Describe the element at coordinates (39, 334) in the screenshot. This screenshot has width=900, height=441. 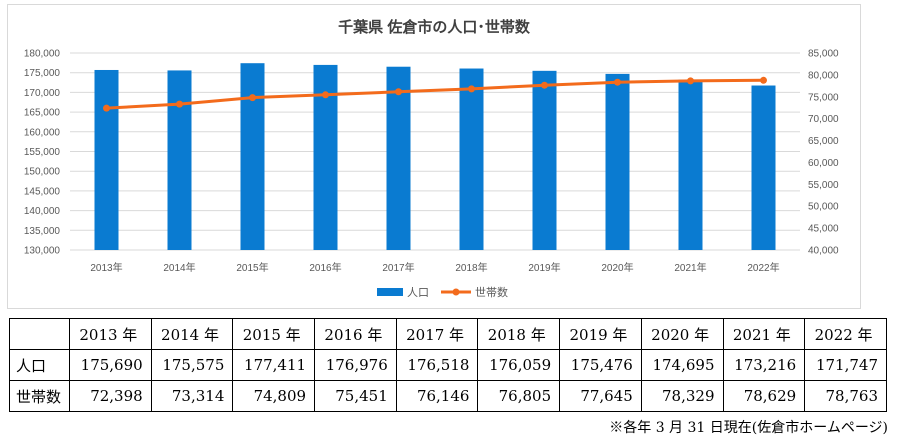
I see `table-header-cell` at that location.